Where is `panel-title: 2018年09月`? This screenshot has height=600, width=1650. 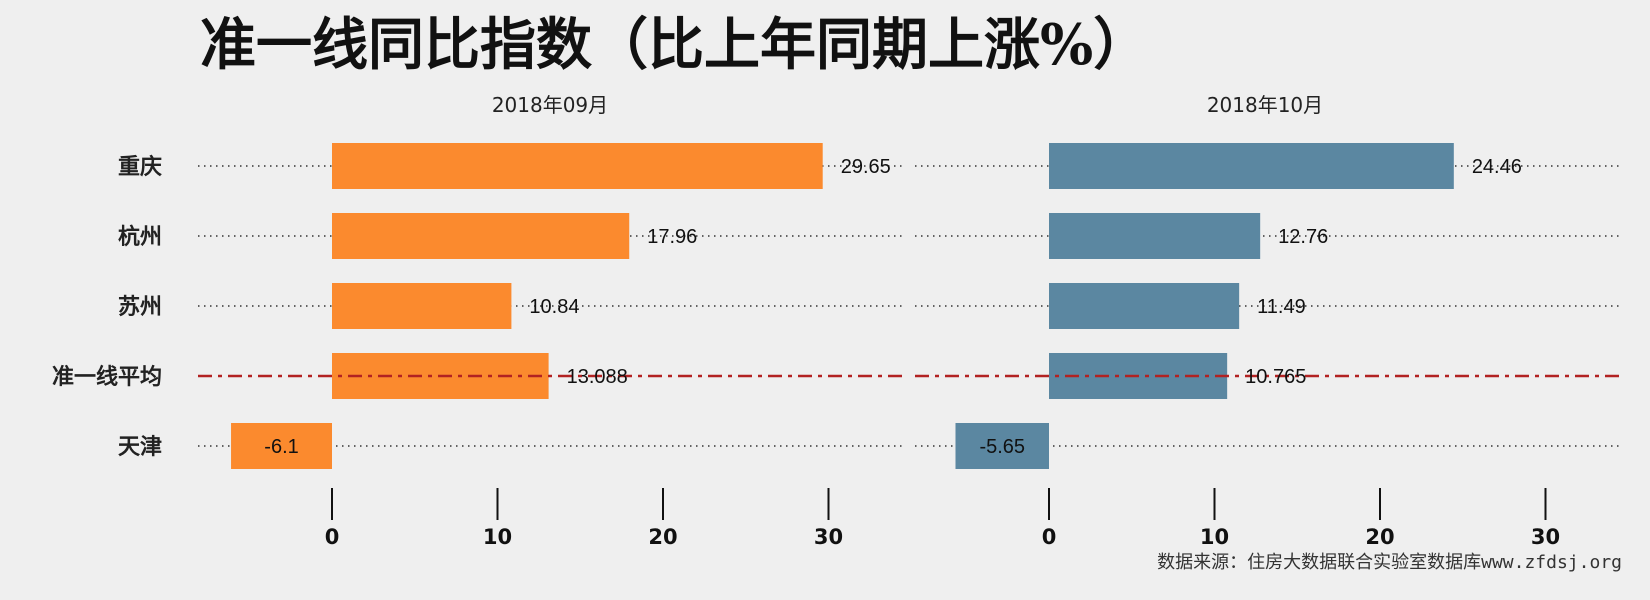
panel-title: 2018年09月 is located at coordinates (550, 105).